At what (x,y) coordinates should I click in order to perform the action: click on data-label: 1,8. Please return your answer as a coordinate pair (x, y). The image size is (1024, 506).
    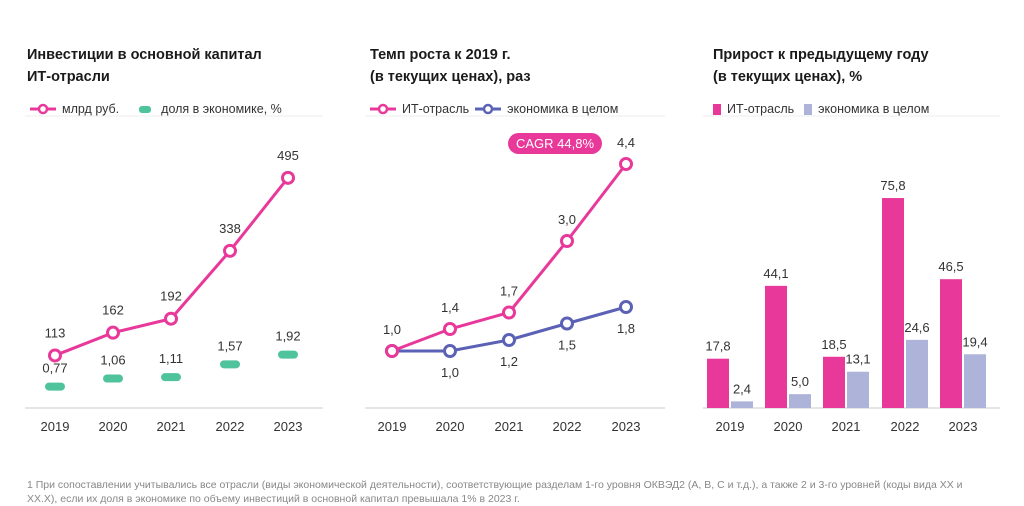
    Looking at the image, I should click on (626, 328).